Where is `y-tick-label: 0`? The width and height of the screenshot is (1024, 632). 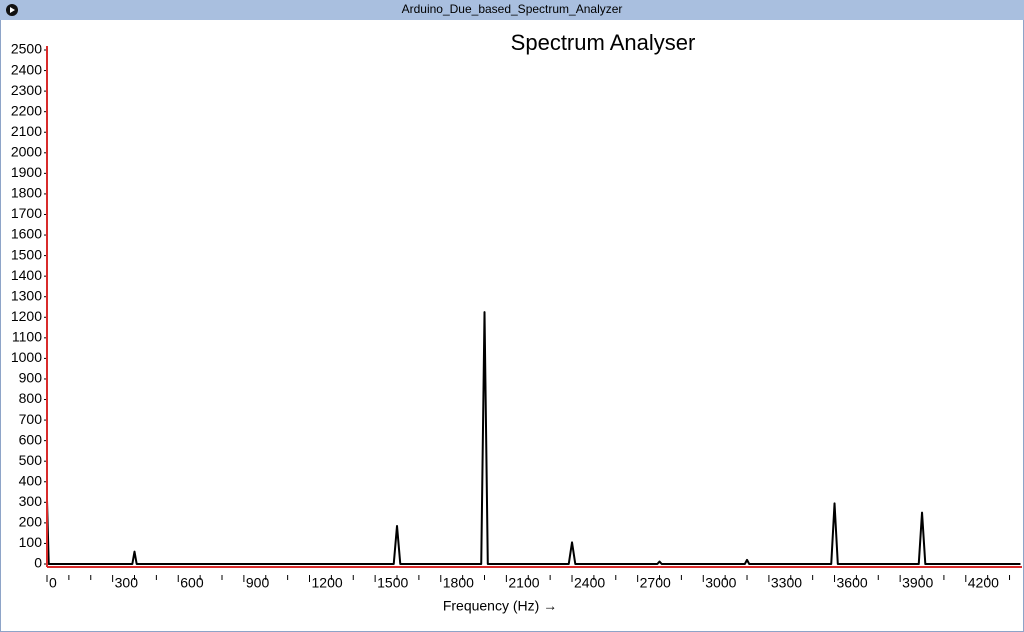
y-tick-label: 0 is located at coordinates (38, 563).